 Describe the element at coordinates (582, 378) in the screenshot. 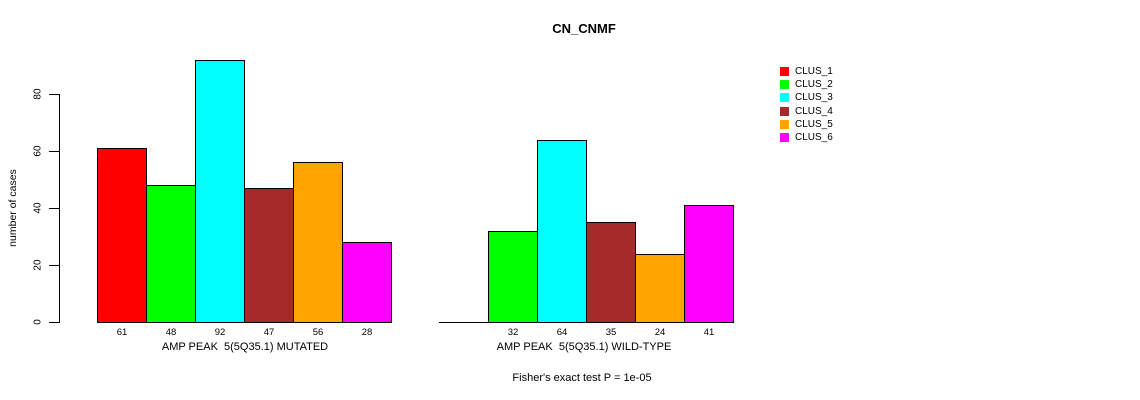

I see `footnote-fisher-test: Fisher's exact test P = 1e-05` at that location.